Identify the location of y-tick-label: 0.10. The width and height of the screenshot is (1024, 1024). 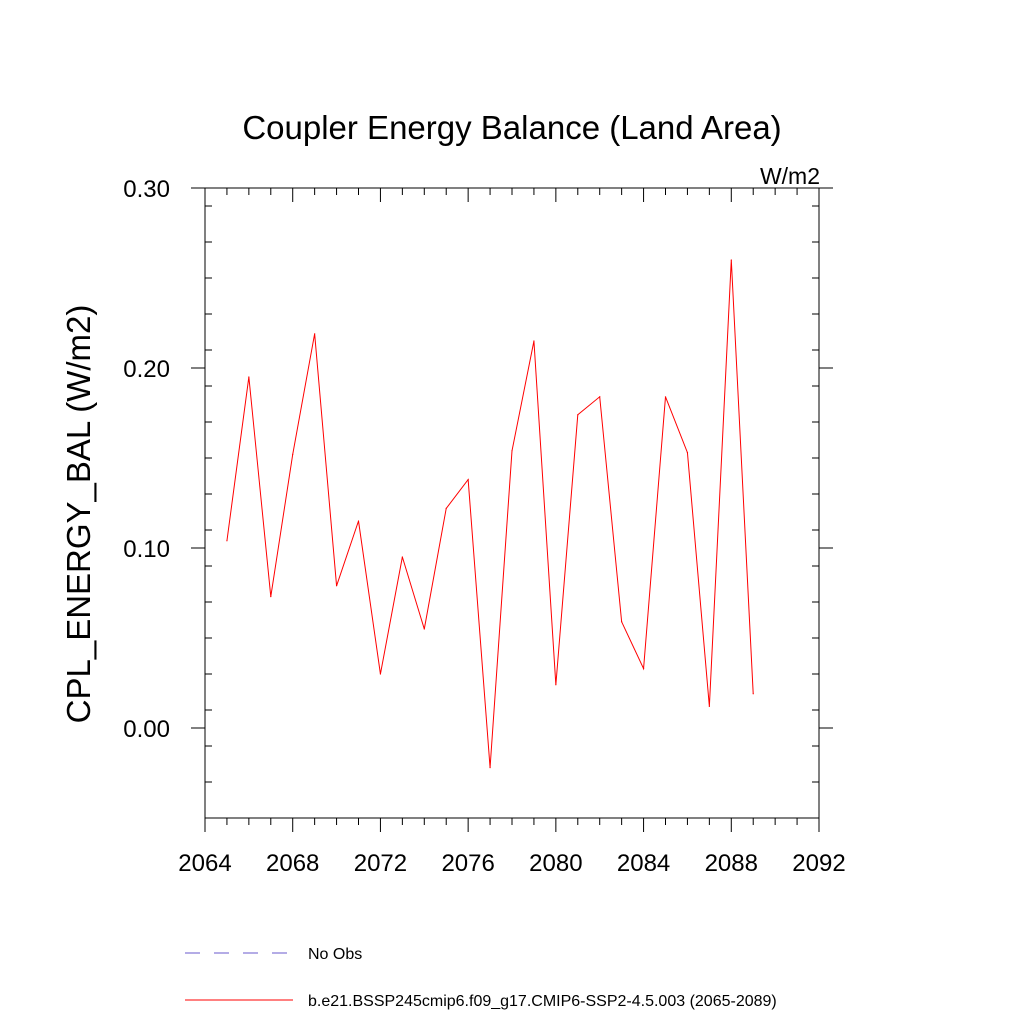
(146, 549).